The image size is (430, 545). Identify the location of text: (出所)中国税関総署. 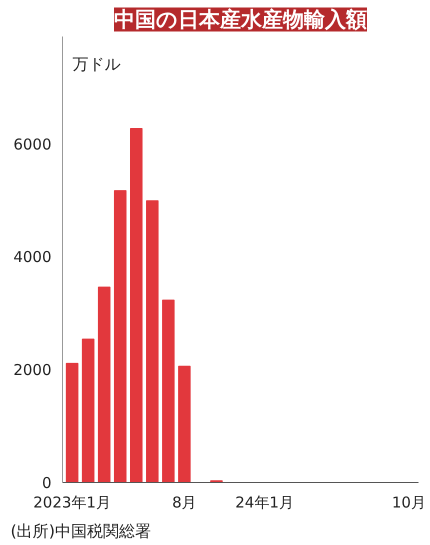
(80, 531).